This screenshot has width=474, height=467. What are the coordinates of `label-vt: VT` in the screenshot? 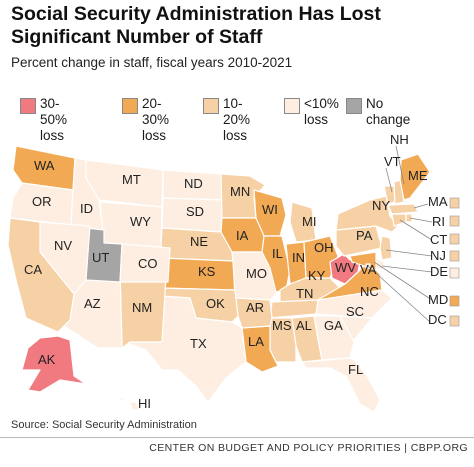 It's located at (392, 161).